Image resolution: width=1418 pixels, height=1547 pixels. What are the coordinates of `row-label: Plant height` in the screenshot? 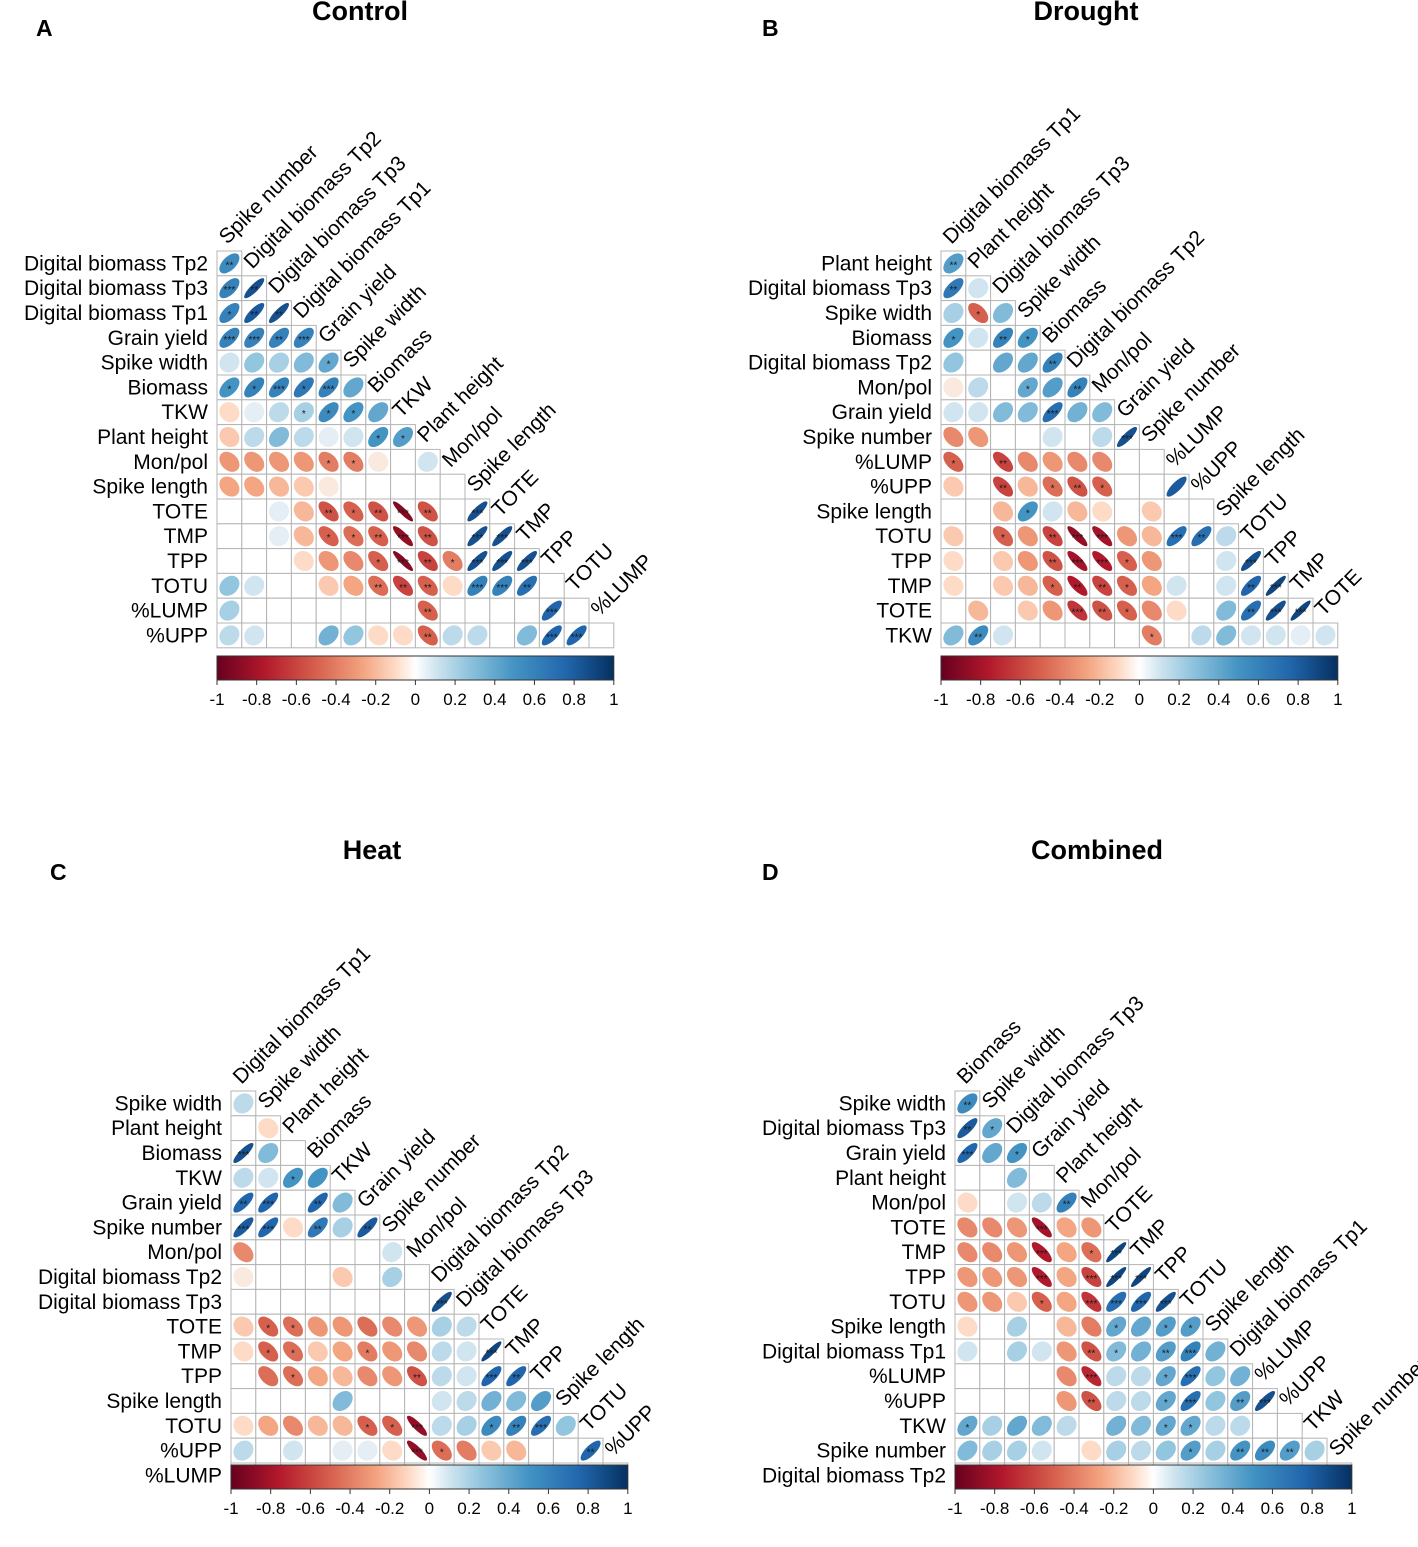 It's located at (166, 1128).